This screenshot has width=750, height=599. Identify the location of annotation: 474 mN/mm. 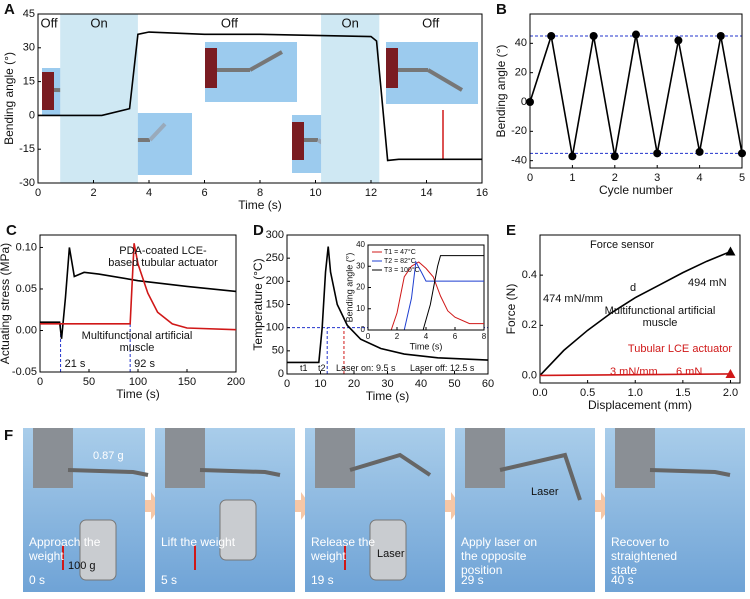
(573, 299).